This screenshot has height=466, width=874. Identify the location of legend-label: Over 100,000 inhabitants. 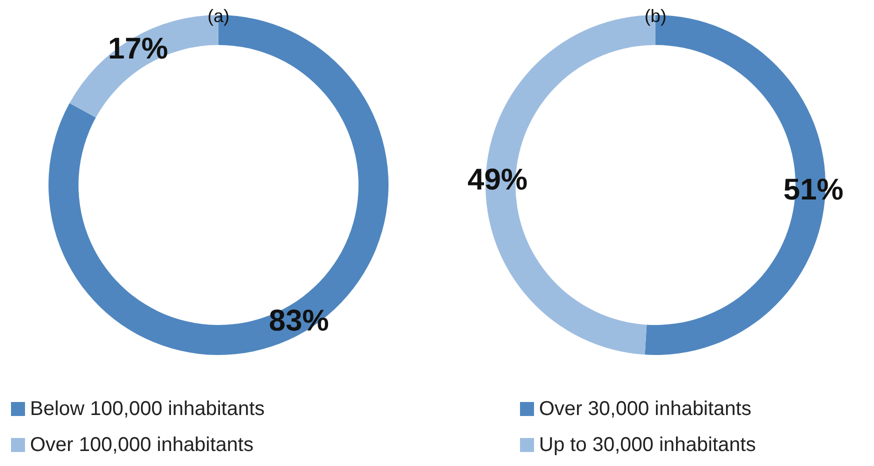
(142, 445).